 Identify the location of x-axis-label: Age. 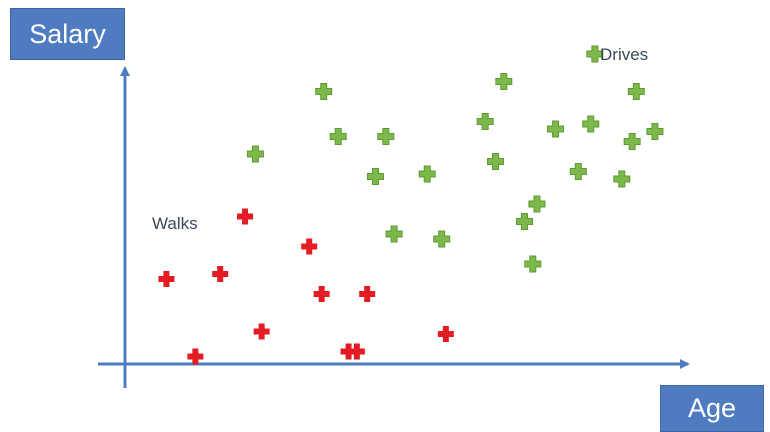
(712, 408).